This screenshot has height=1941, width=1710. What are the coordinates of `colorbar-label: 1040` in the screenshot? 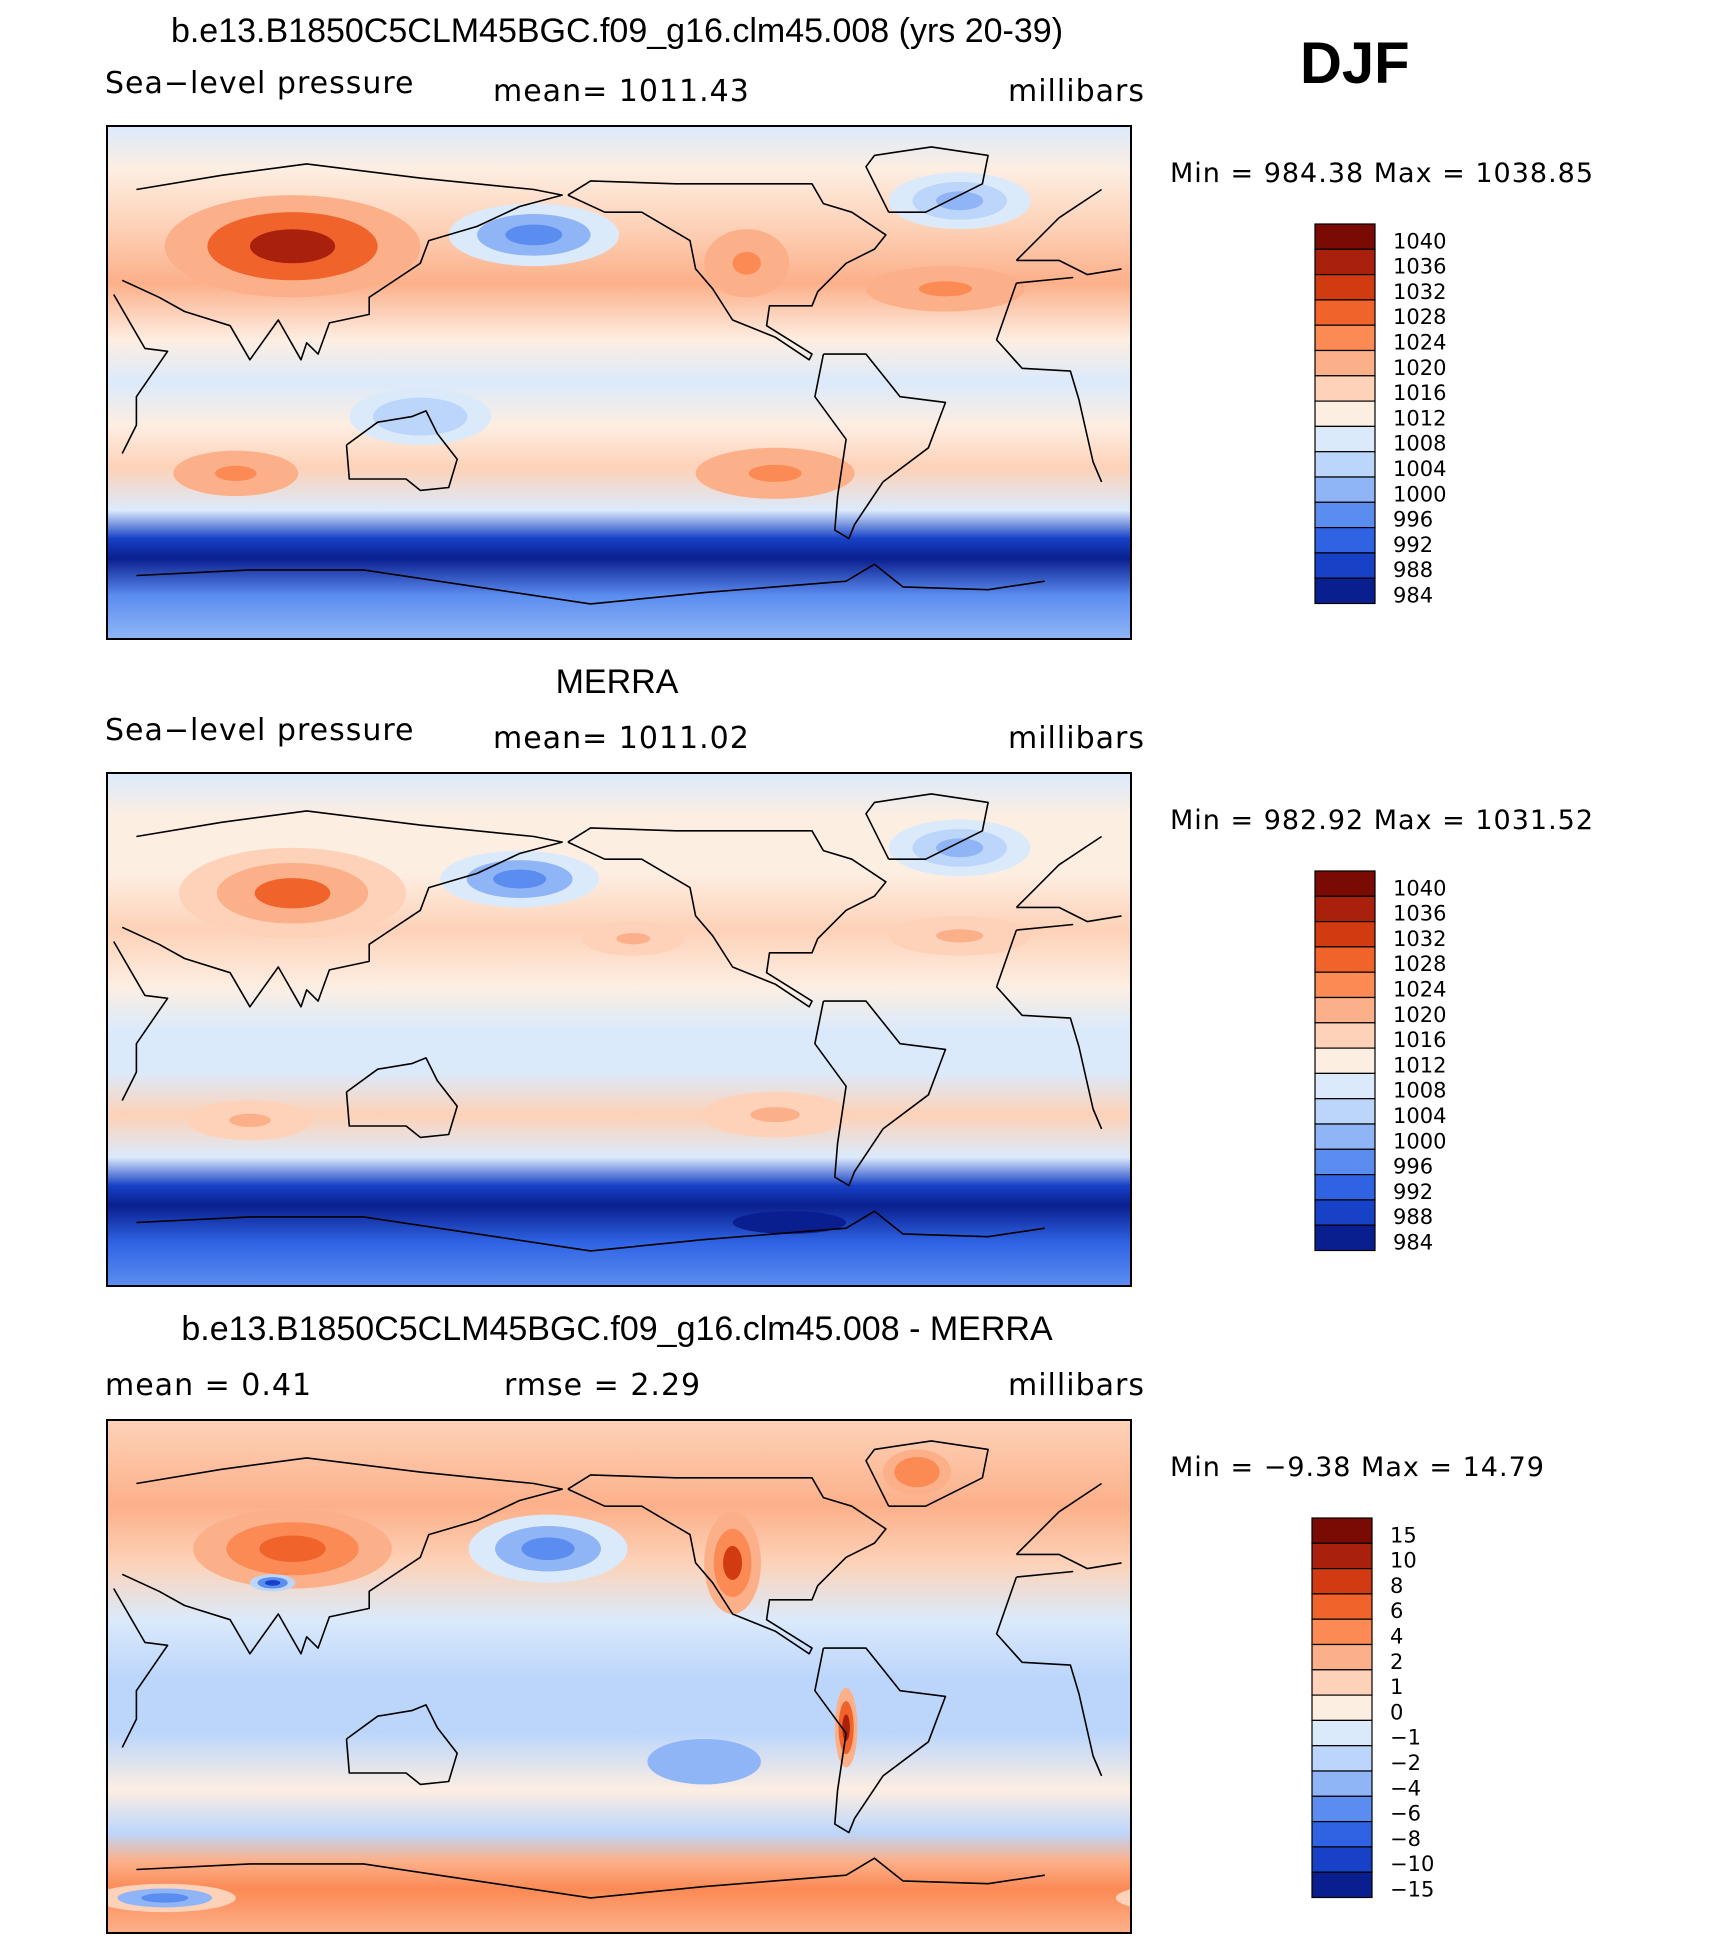 It's located at (1419, 241).